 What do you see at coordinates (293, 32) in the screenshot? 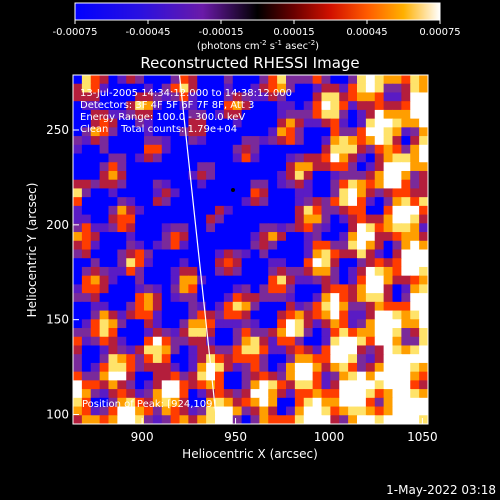
I see `colorbar-tick-label: 0.00015` at bounding box center [293, 32].